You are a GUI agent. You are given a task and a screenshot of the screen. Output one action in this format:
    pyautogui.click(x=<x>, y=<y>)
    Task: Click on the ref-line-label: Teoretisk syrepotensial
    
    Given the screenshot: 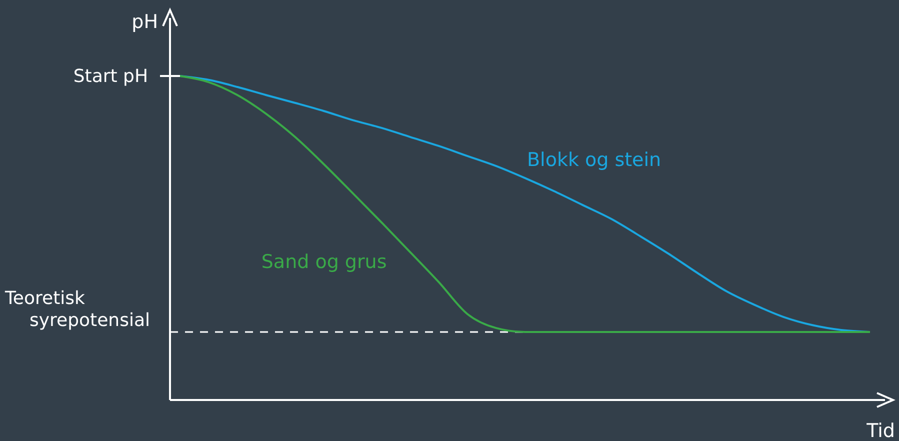 What is the action you would take?
    pyautogui.click(x=77, y=309)
    